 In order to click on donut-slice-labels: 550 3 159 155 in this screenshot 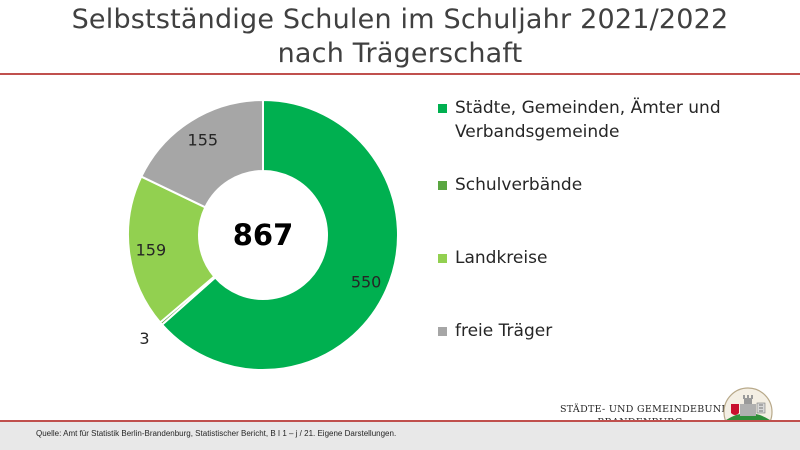, I will do `click(259, 239)`.